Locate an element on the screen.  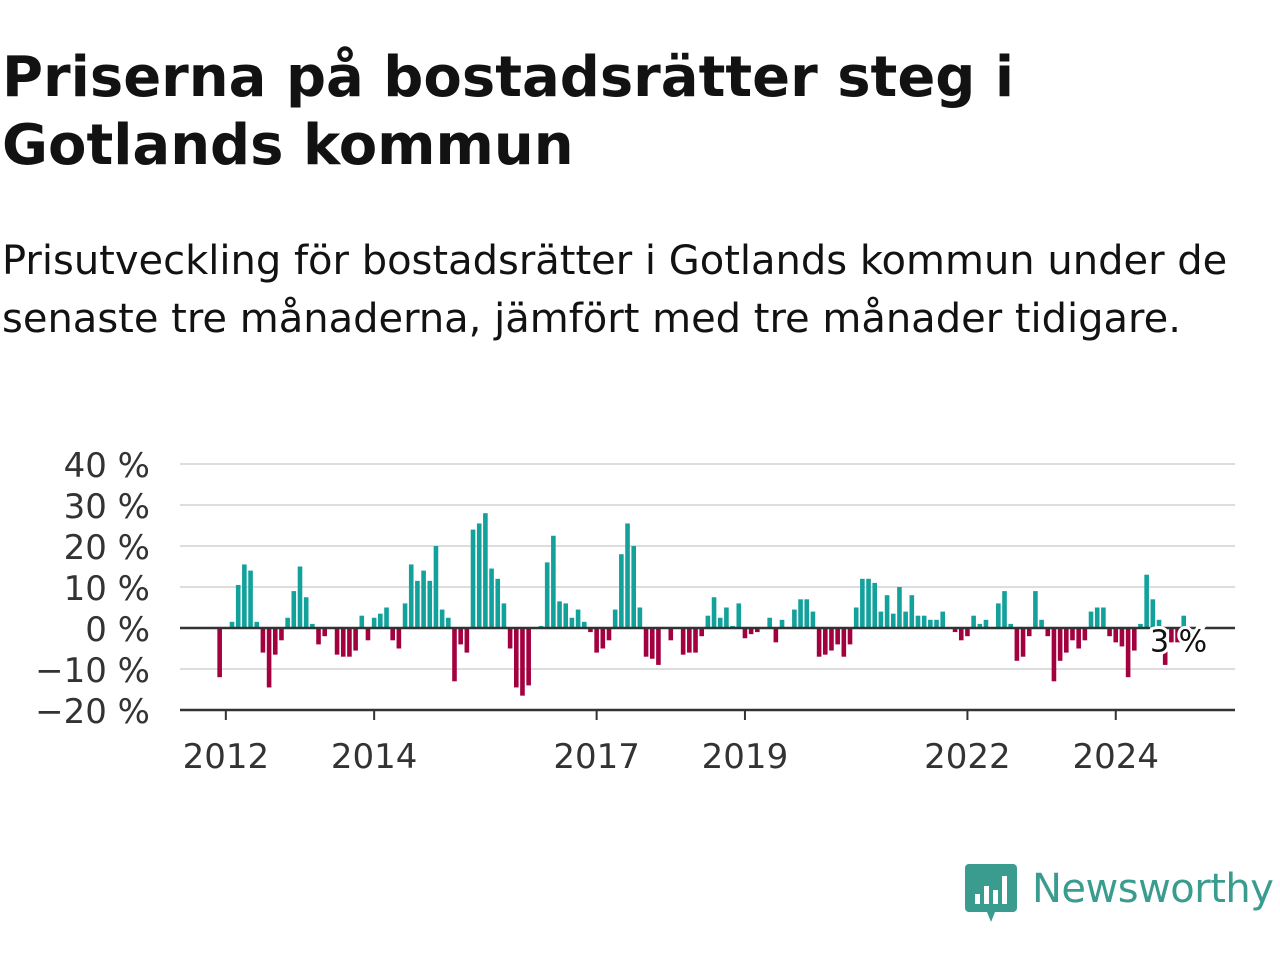
y-tick-label: −10 % is located at coordinates (92, 671).